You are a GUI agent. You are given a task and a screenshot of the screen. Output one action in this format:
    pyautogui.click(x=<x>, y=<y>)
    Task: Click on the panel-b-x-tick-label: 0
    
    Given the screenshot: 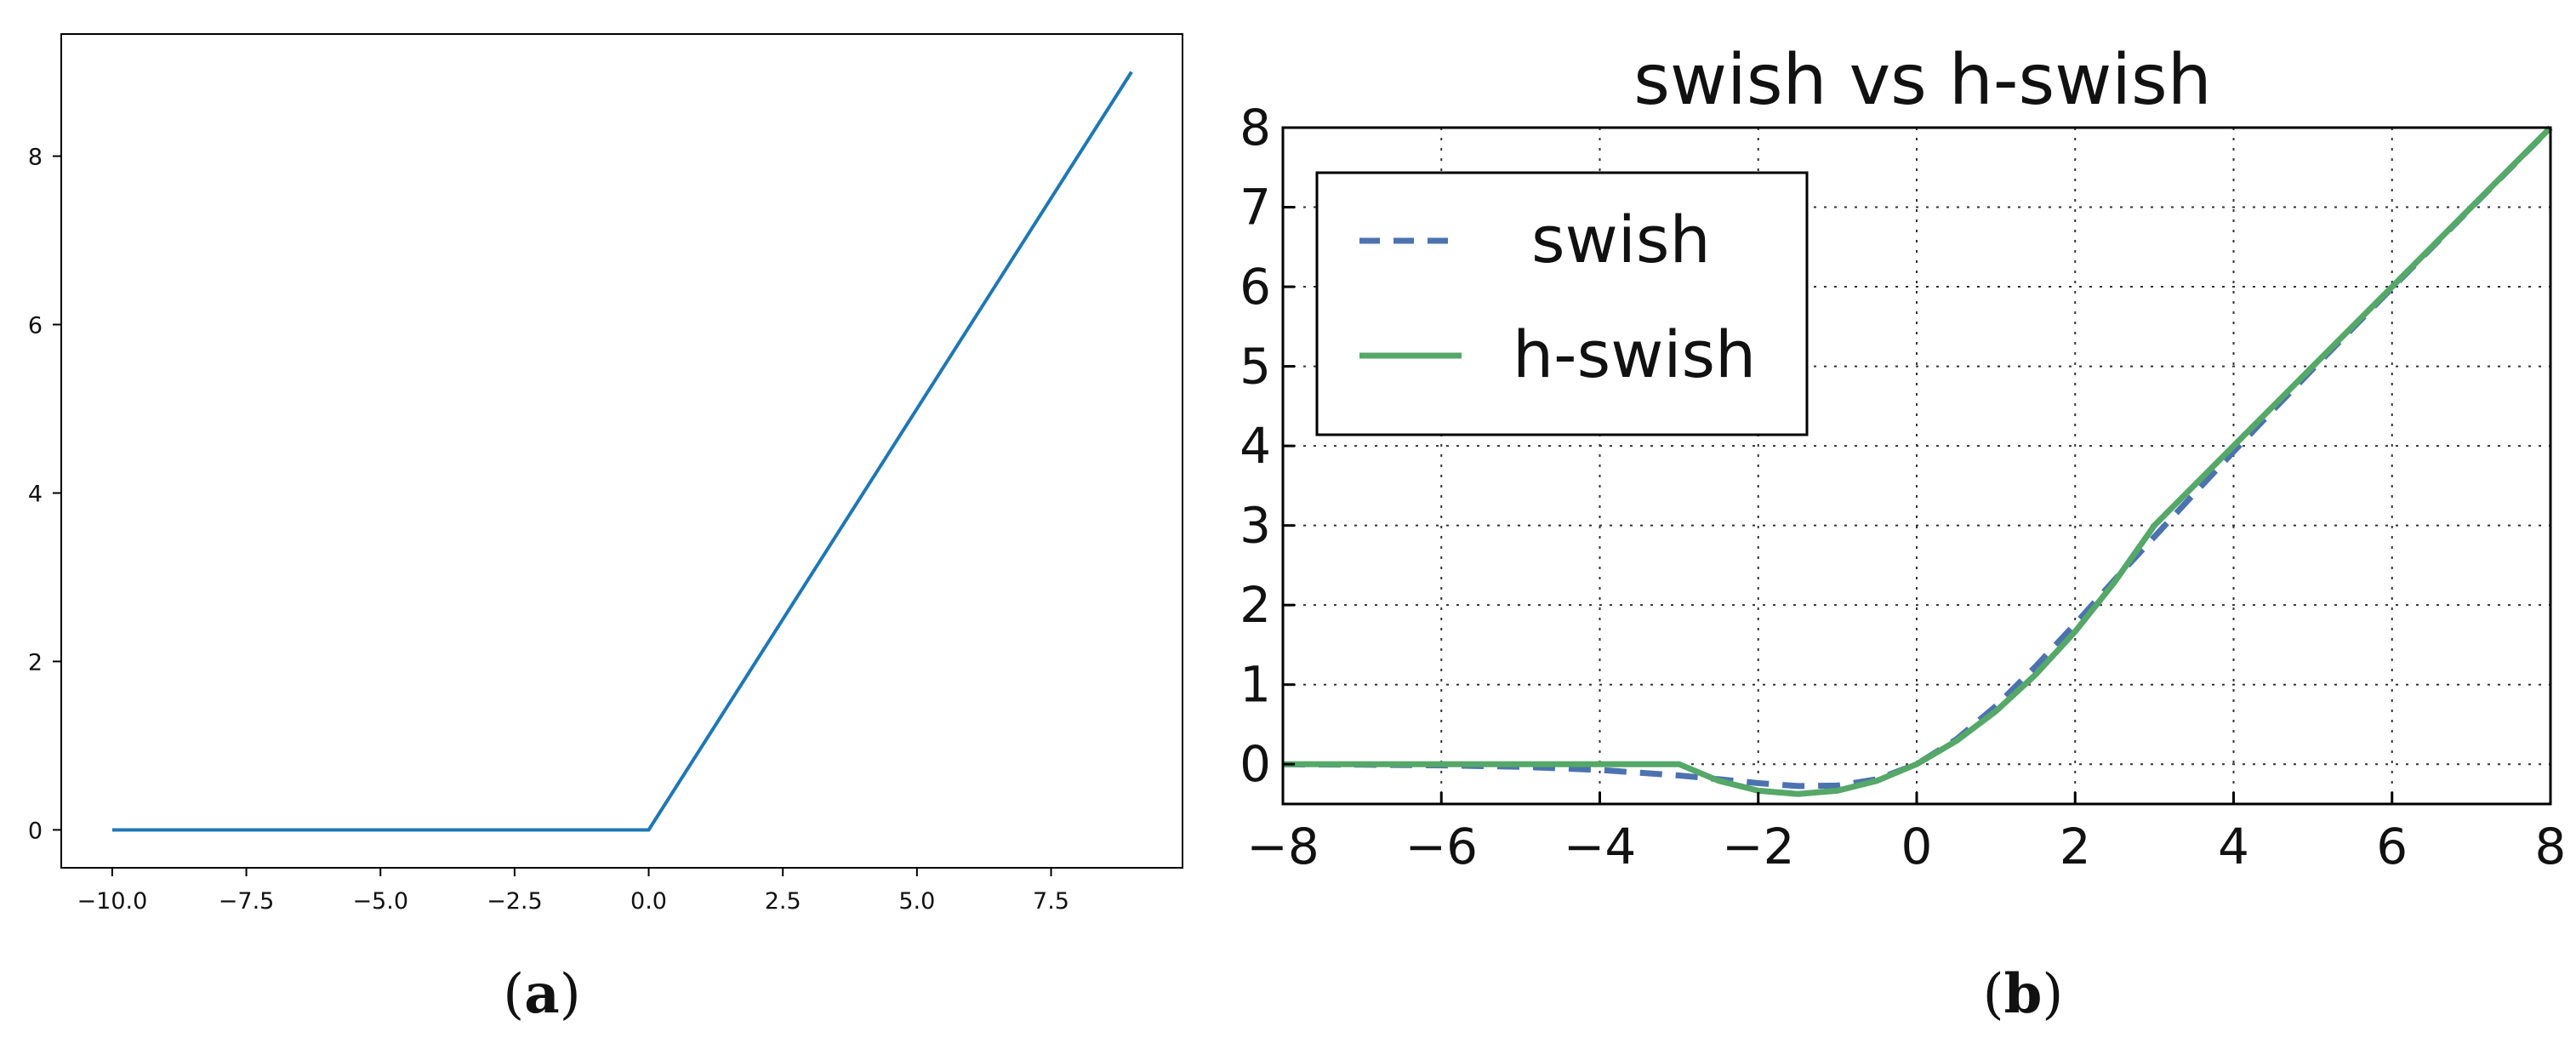 What is the action you would take?
    pyautogui.click(x=1917, y=846)
    